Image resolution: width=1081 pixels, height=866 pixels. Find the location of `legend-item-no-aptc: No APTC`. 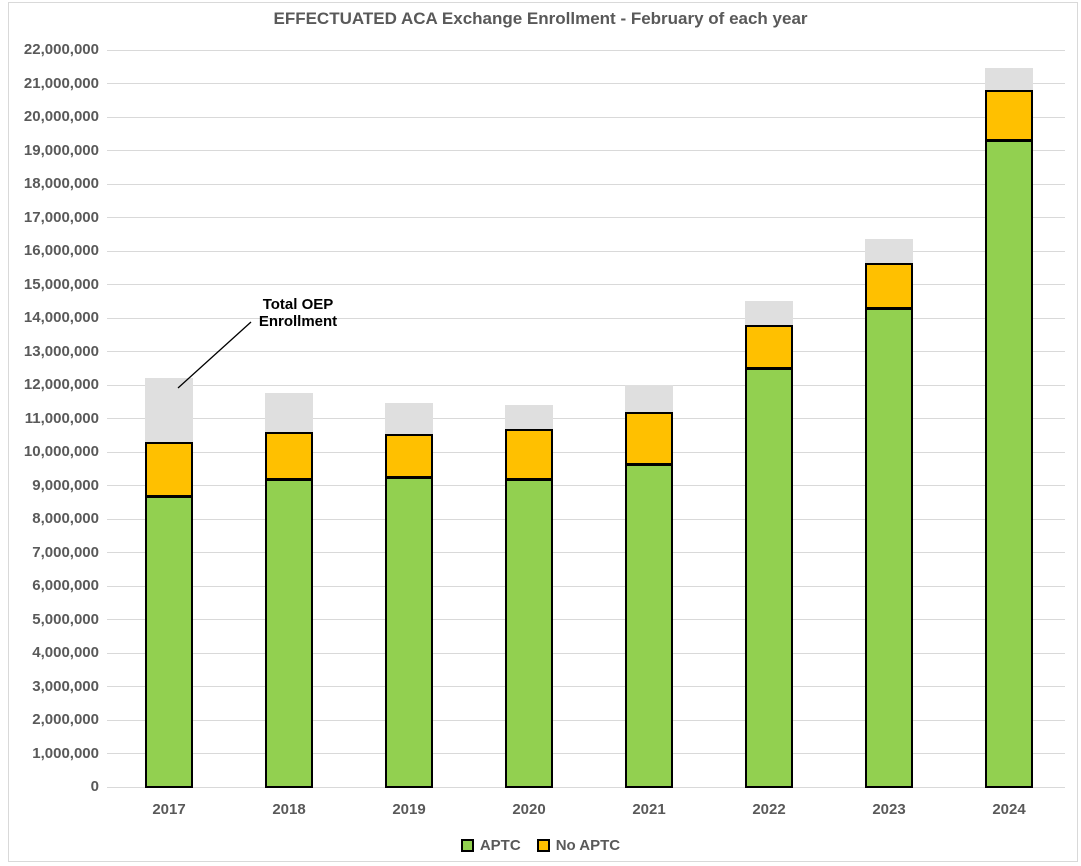

legend-item-no-aptc: No APTC is located at coordinates (578, 845).